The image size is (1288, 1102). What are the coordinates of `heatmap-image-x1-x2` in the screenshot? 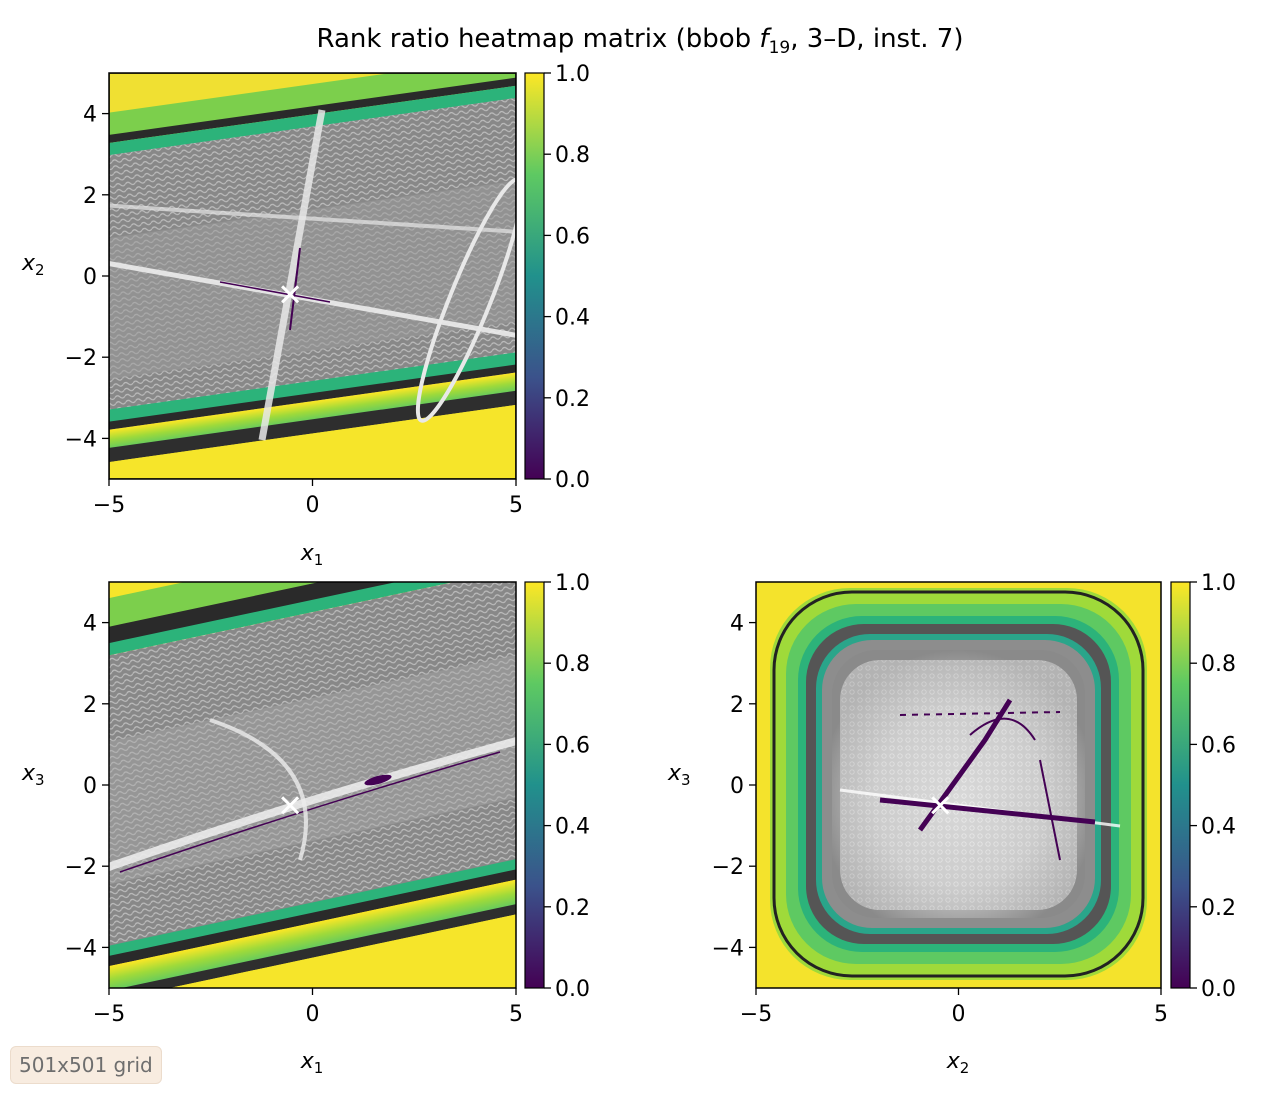 It's located at (312, 276).